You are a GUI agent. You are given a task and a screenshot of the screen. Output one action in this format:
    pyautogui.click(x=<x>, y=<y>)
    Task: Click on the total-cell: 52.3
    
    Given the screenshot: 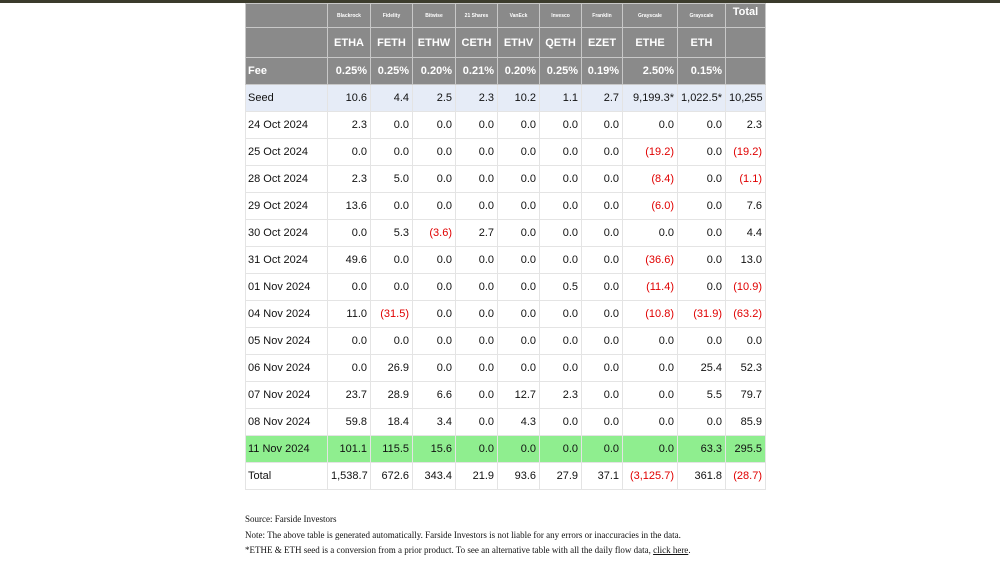 What is the action you would take?
    pyautogui.click(x=745, y=368)
    